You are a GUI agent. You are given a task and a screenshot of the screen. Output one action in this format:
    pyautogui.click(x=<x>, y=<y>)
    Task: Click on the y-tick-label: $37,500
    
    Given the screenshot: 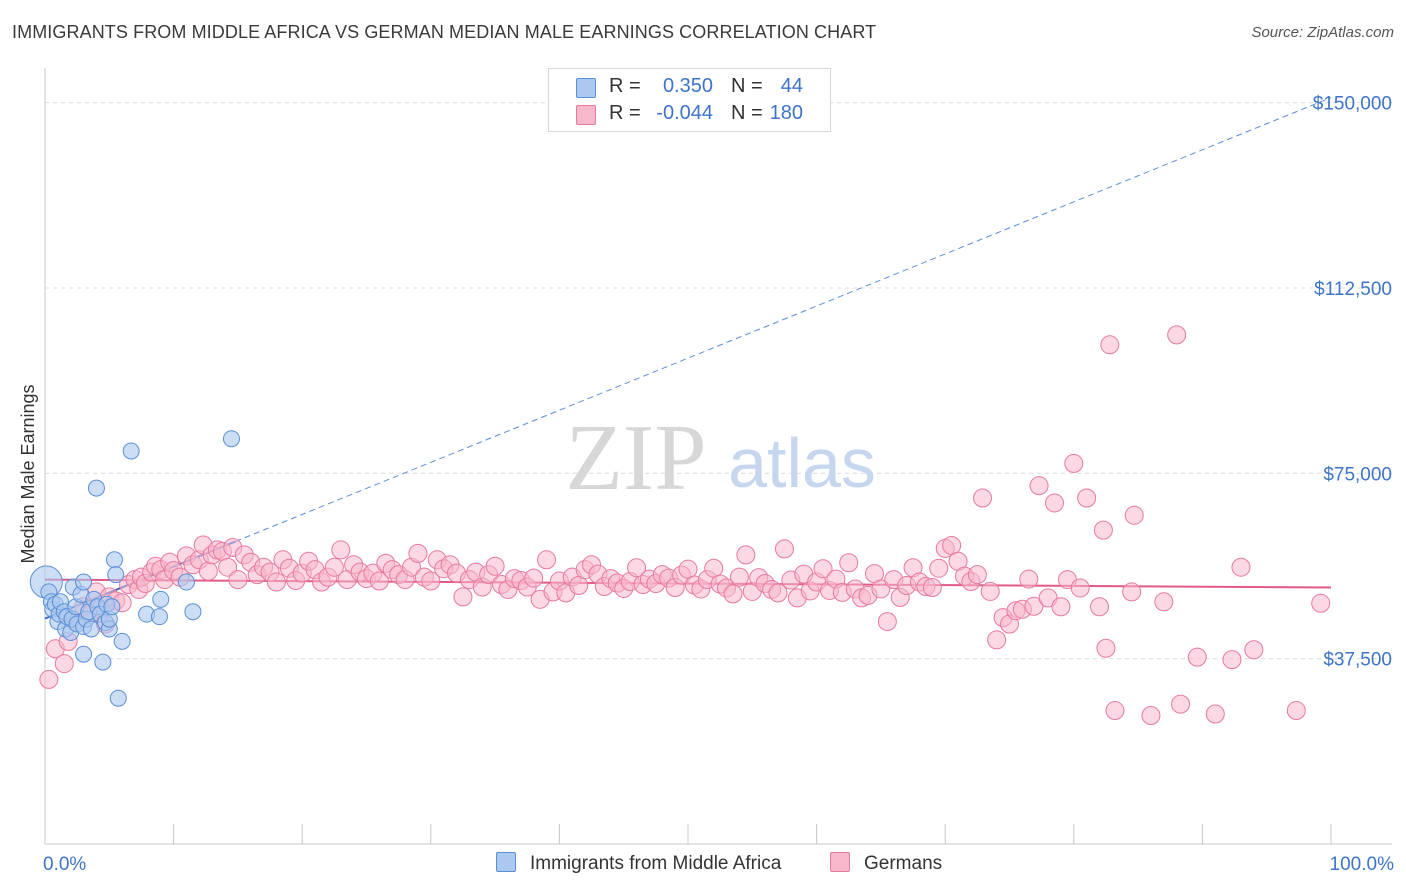 What is the action you would take?
    pyautogui.click(x=1357, y=660)
    